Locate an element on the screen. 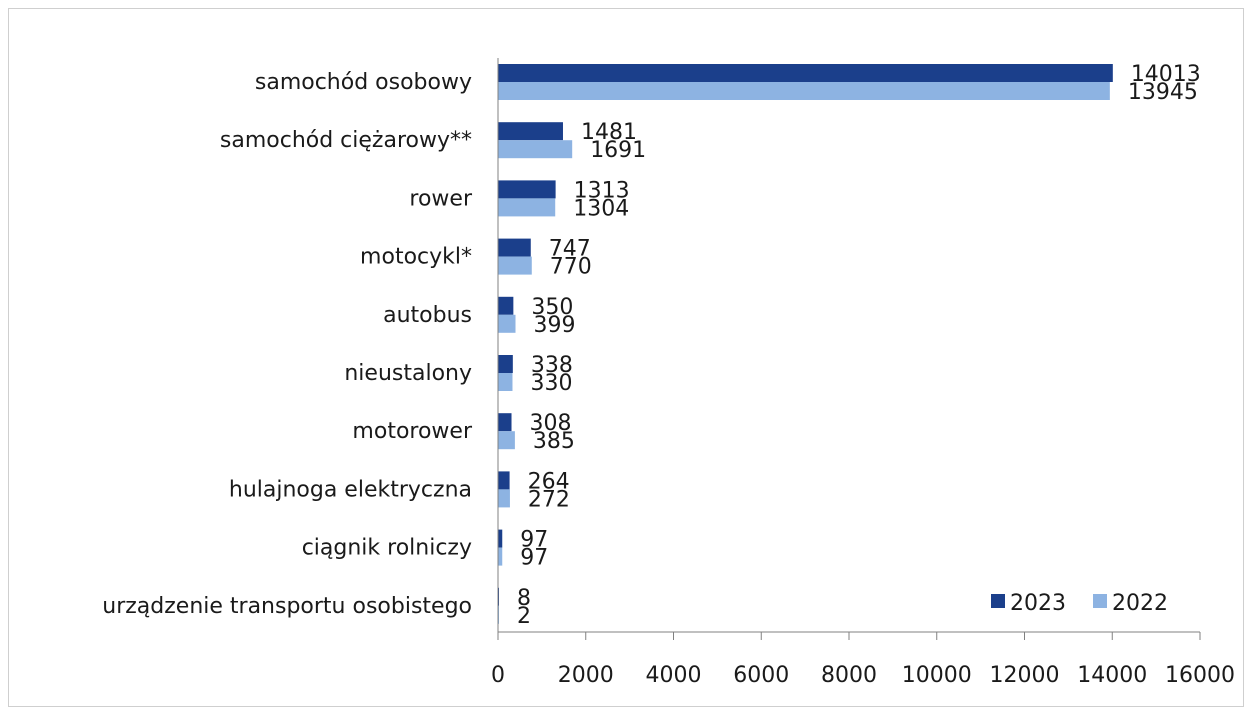  category-label: nieustalony is located at coordinates (408, 373).